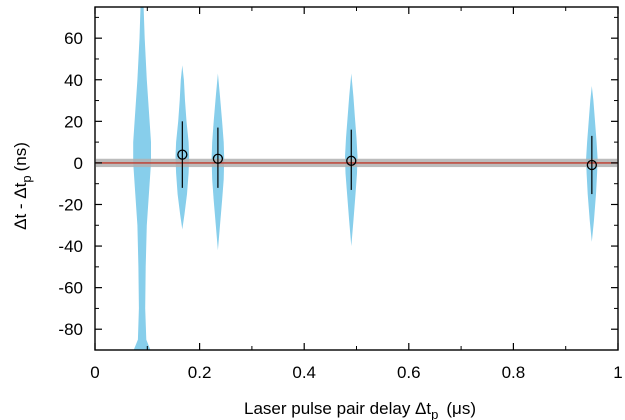  I want to click on x-tick-label: 0.4, so click(304, 372).